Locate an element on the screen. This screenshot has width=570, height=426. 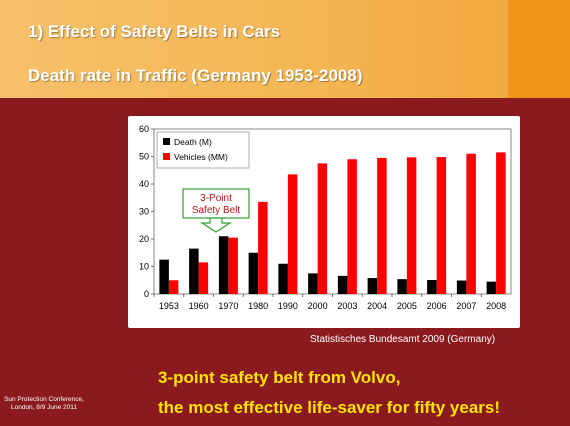
x-tick-label: 1980 is located at coordinates (258, 306).